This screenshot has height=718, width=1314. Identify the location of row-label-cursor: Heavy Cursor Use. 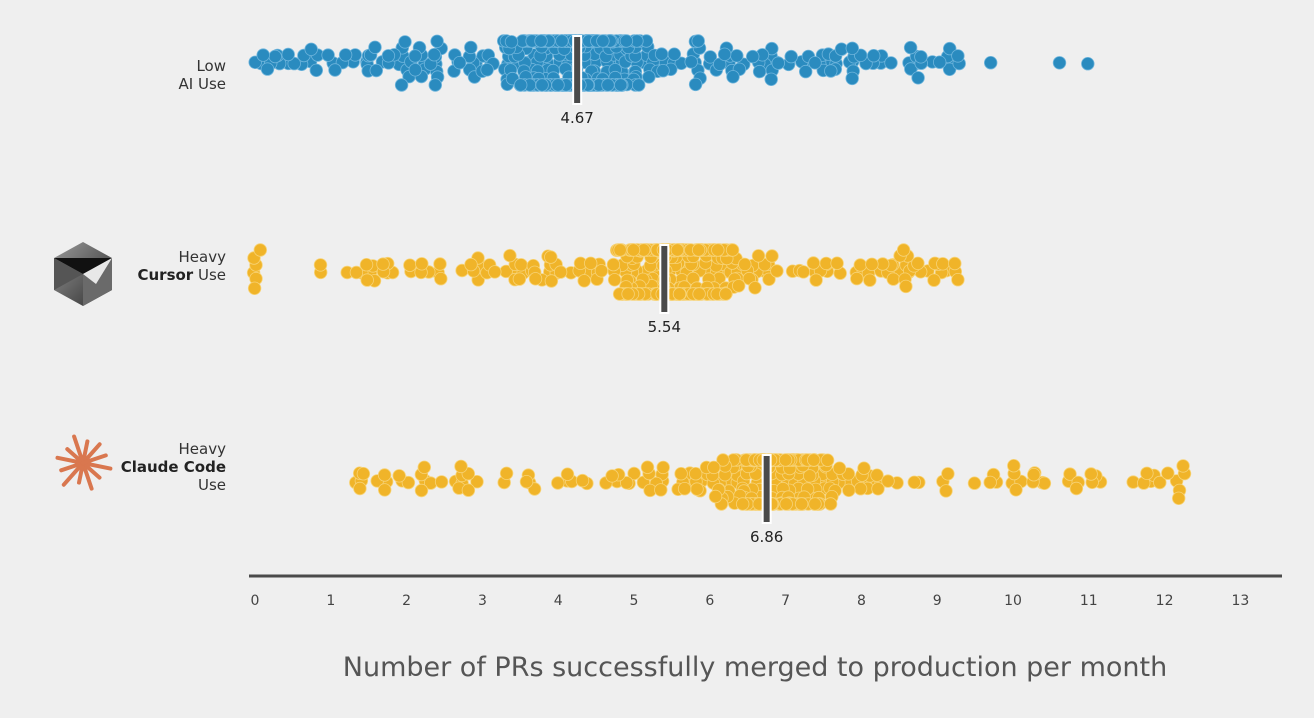
(181, 266).